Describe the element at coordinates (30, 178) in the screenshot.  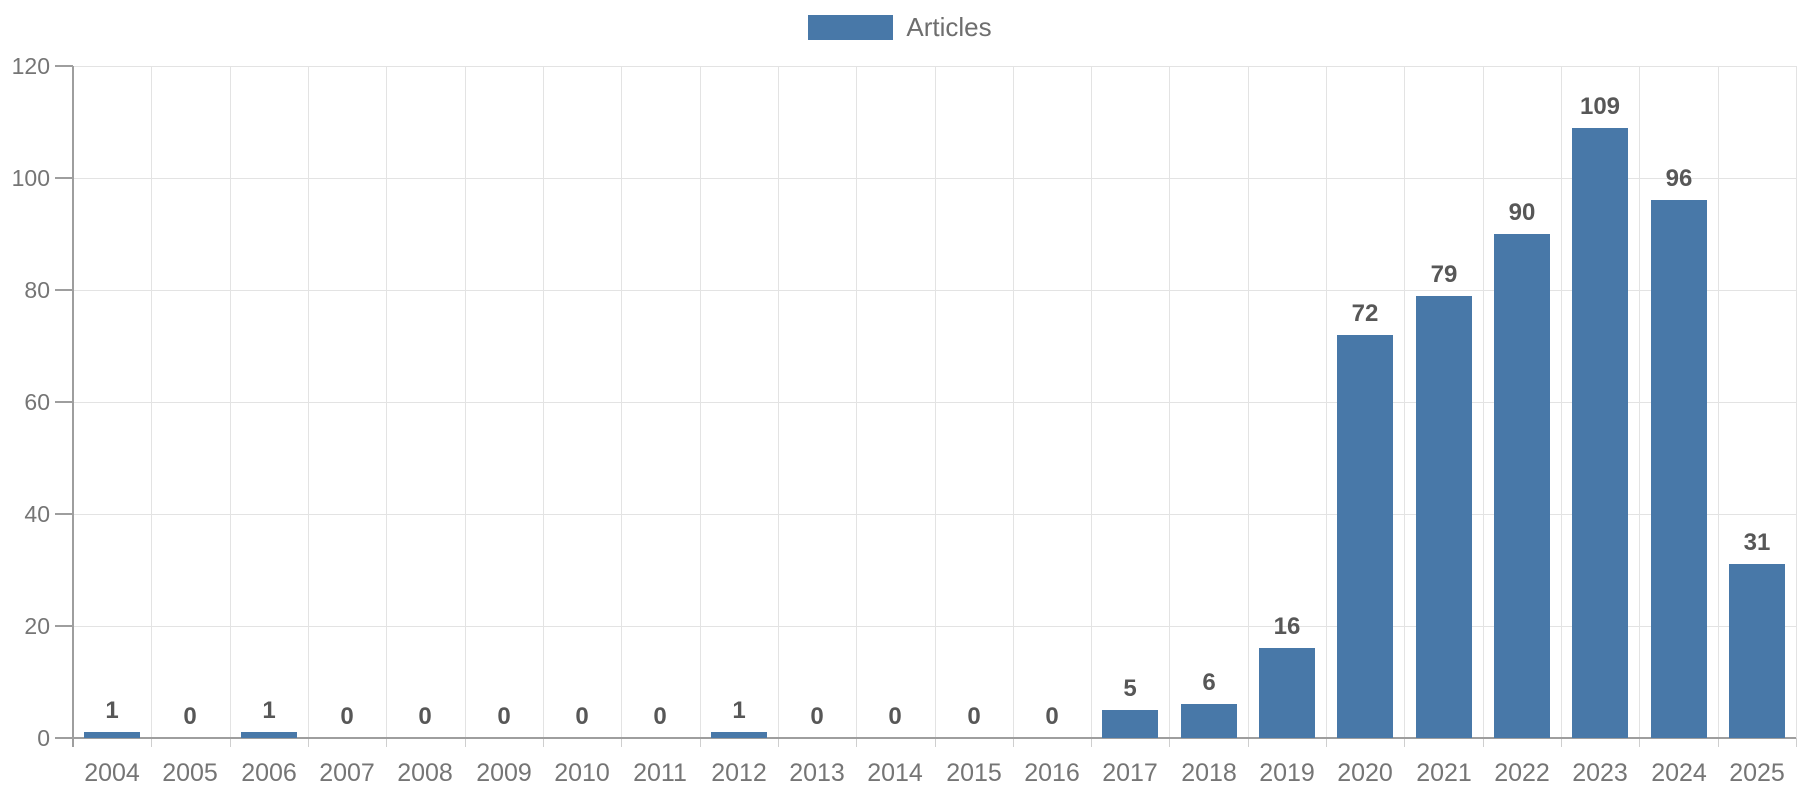
I see `y-axis-tick-label: 100` at that location.